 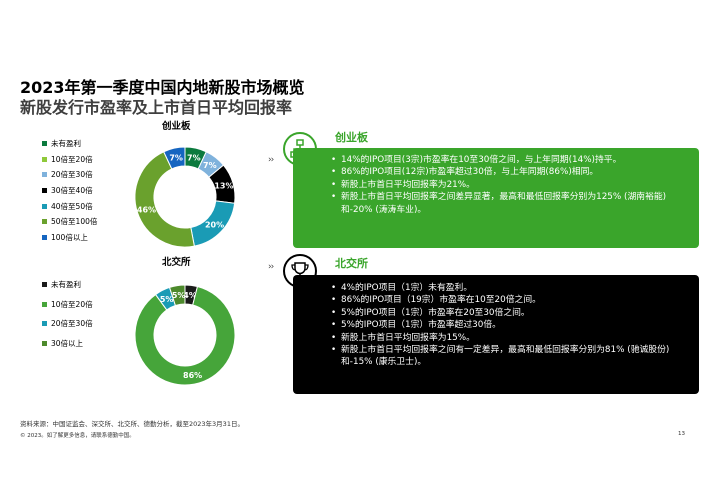 I want to click on slice-label: 4%, so click(x=190, y=295).